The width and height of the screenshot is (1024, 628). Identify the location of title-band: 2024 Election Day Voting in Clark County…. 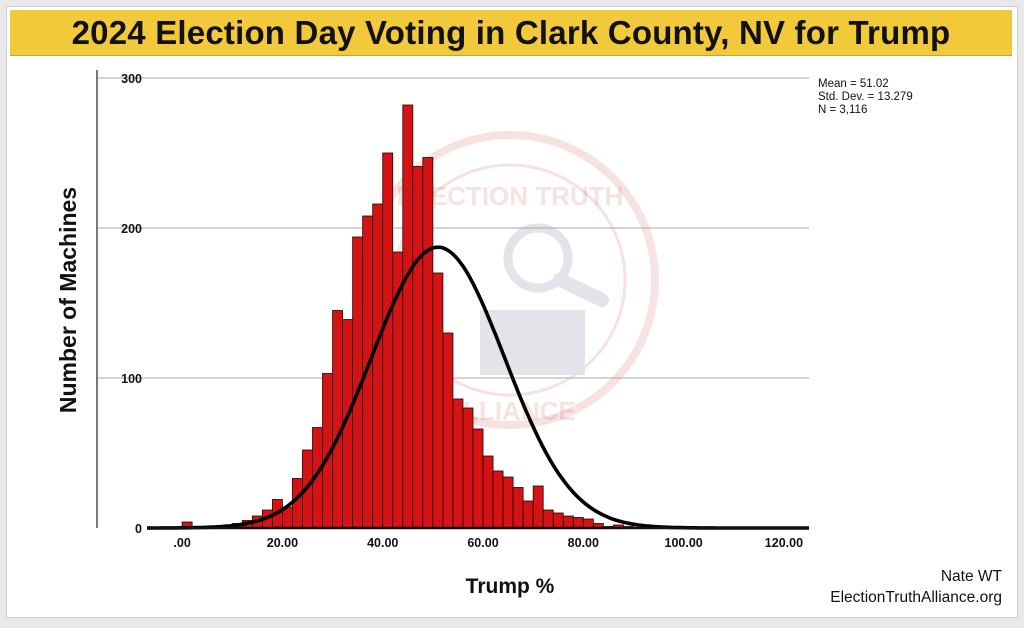
(511, 33).